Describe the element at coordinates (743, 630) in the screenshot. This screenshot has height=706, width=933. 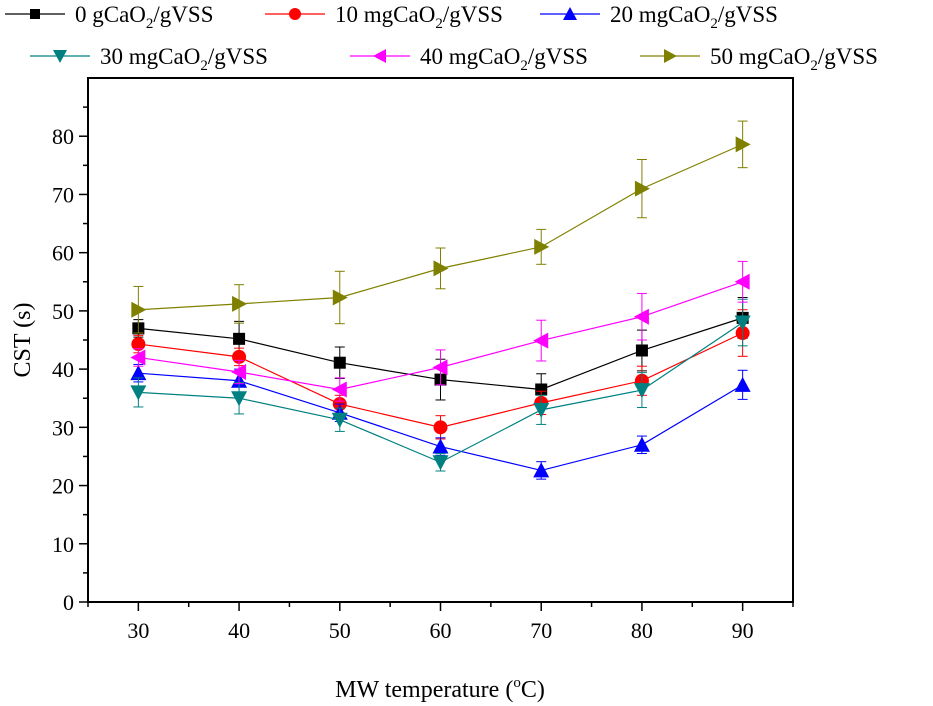
I see `x-tick-label: 90` at that location.